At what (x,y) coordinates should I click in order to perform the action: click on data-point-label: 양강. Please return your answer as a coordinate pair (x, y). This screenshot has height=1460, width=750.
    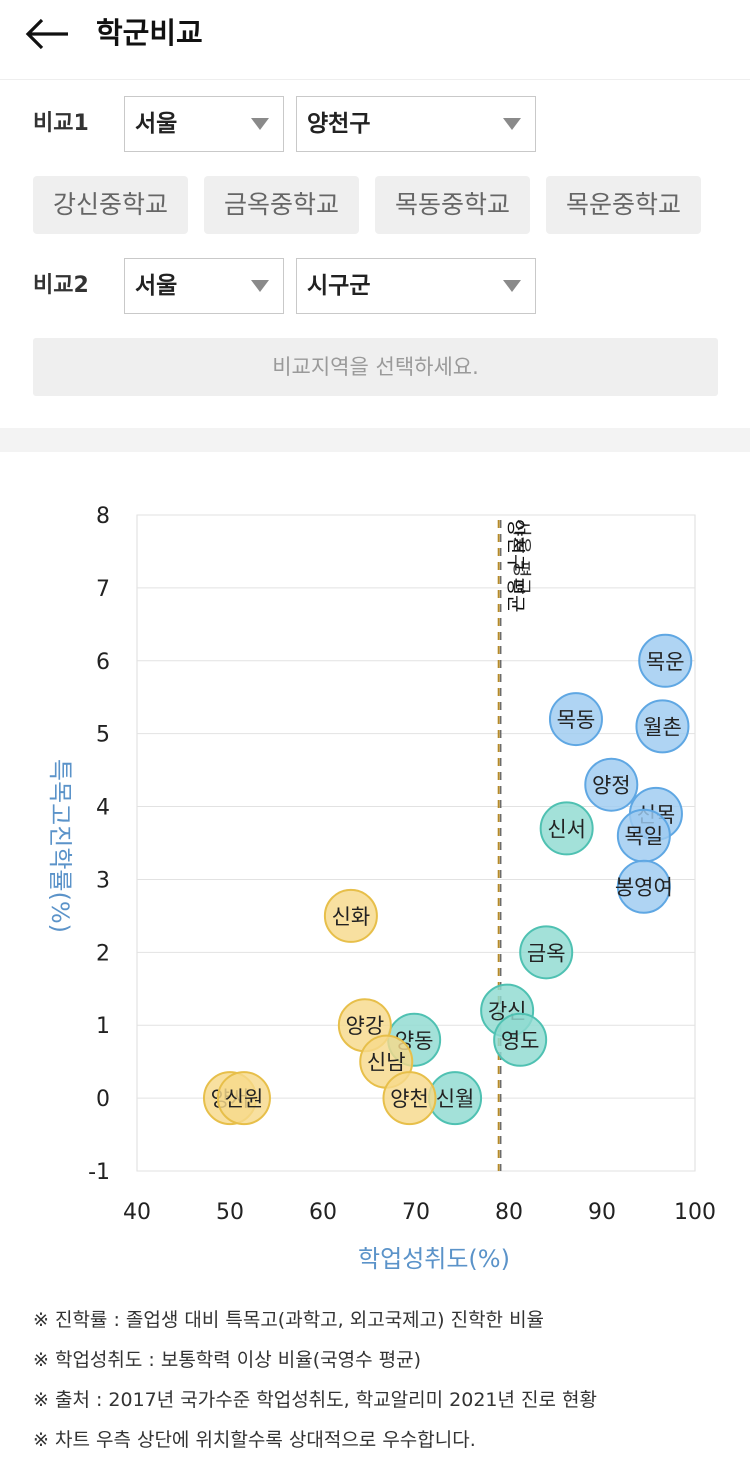
    Looking at the image, I should click on (365, 1026).